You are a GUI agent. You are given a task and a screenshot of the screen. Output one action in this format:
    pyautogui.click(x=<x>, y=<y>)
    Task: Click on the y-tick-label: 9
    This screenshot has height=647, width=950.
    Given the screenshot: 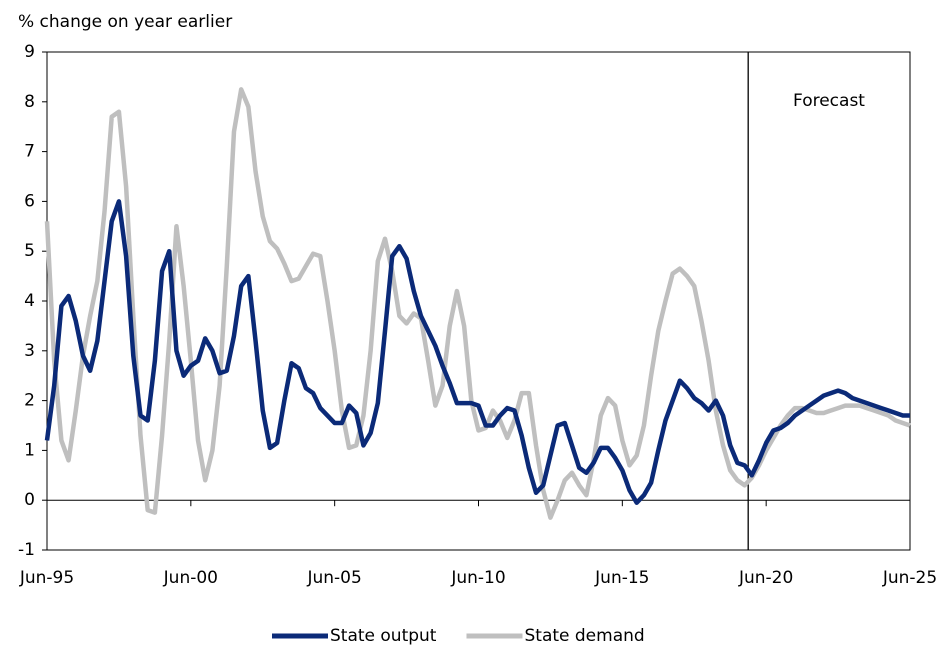 What is the action you would take?
    pyautogui.click(x=29, y=52)
    